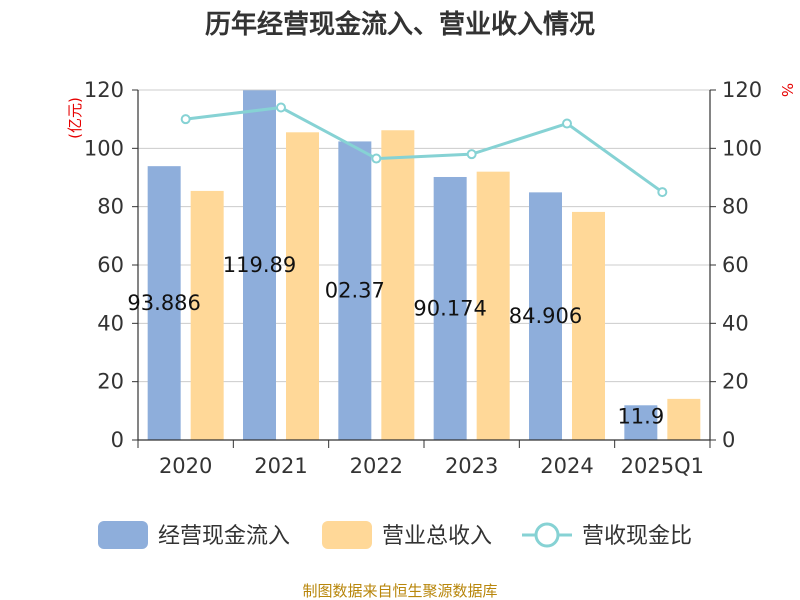 This screenshot has width=800, height=600. I want to click on x-tick-label: 2021, so click(280, 466).